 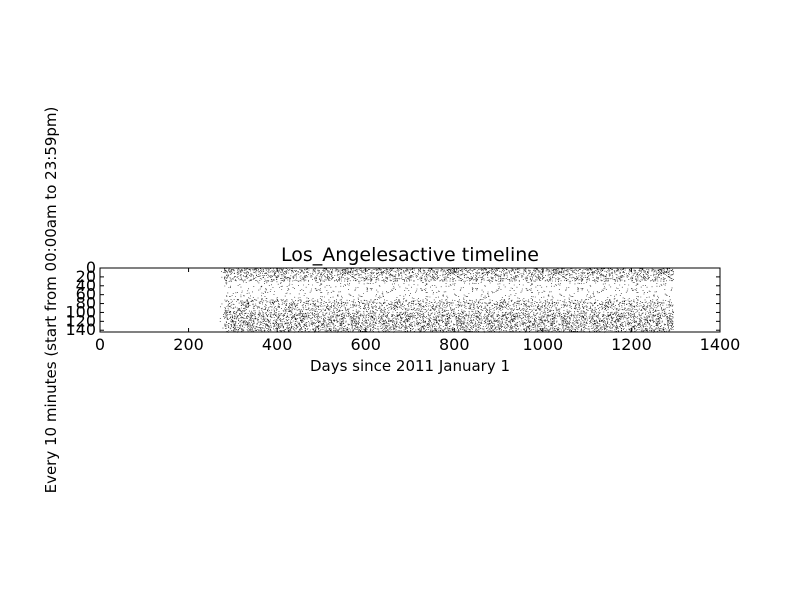 I want to click on activity-dots, so click(x=446, y=300).